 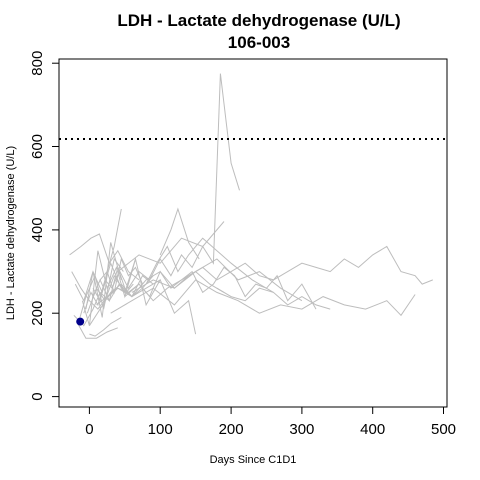 I want to click on x-tick-label: 300, so click(x=301, y=429).